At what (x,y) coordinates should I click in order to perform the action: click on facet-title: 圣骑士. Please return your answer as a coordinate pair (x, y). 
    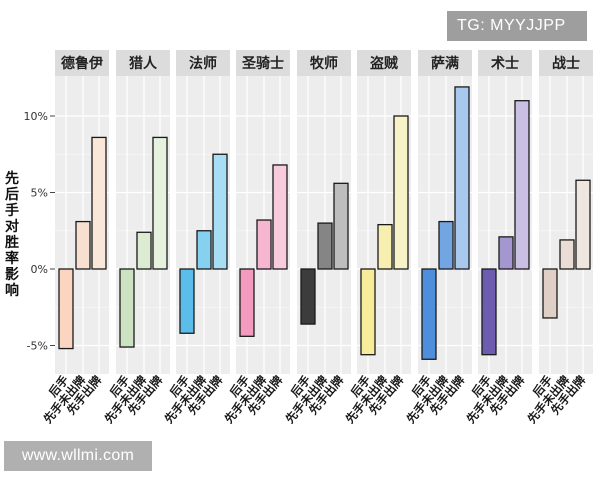
    Looking at the image, I should click on (262, 63).